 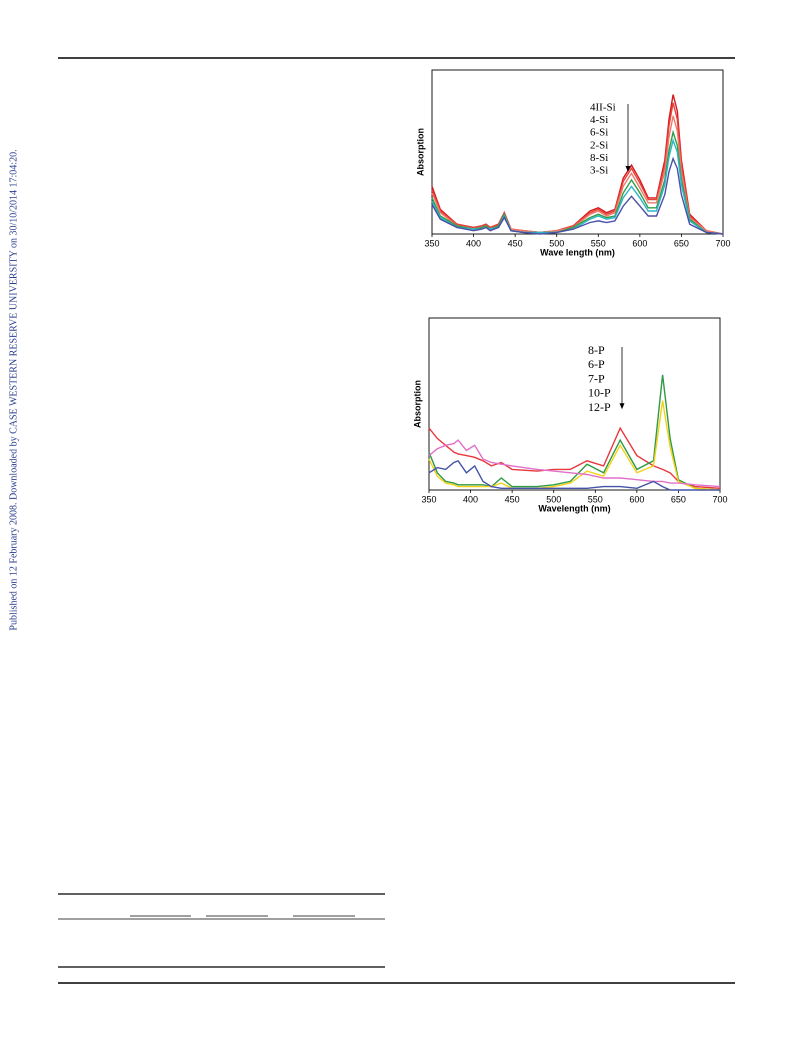 I want to click on legend-label: 10-P, so click(x=599, y=393).